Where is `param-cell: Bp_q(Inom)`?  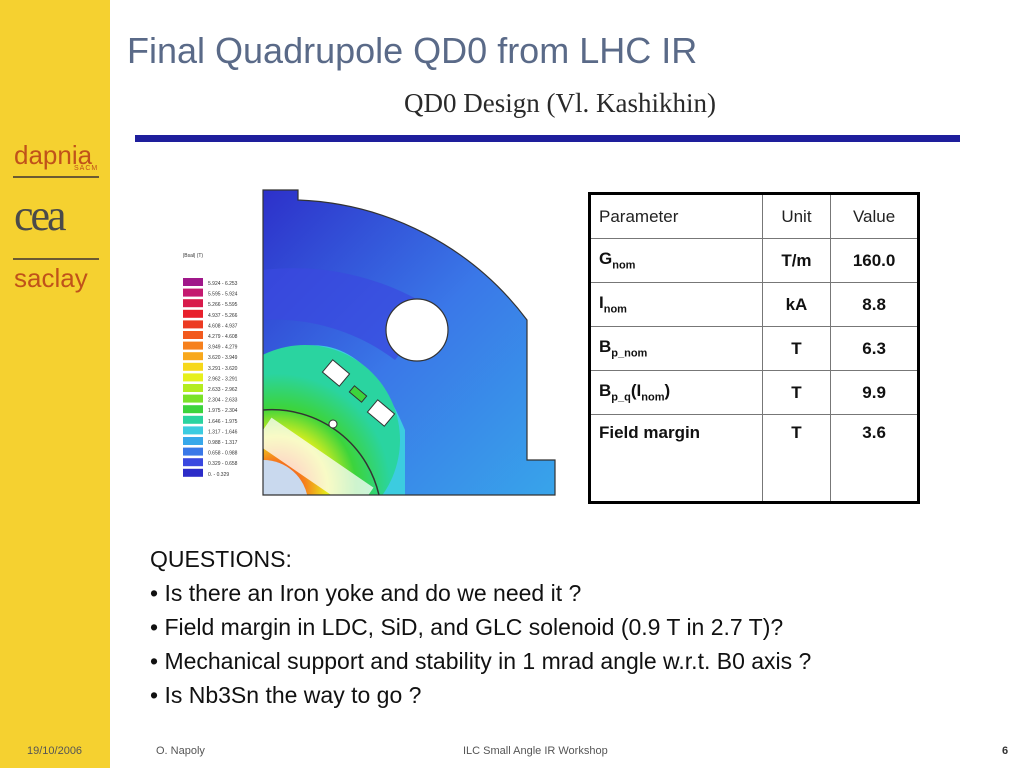 param-cell: Bp_q(Inom) is located at coordinates (676, 392).